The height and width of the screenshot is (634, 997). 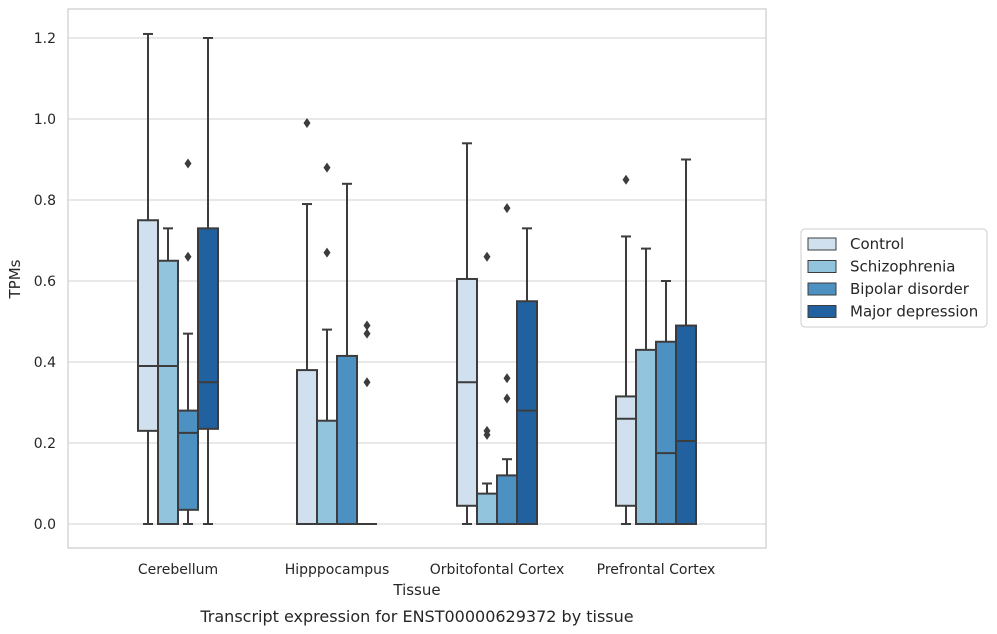 I want to click on legend-frame, so click(x=894, y=278).